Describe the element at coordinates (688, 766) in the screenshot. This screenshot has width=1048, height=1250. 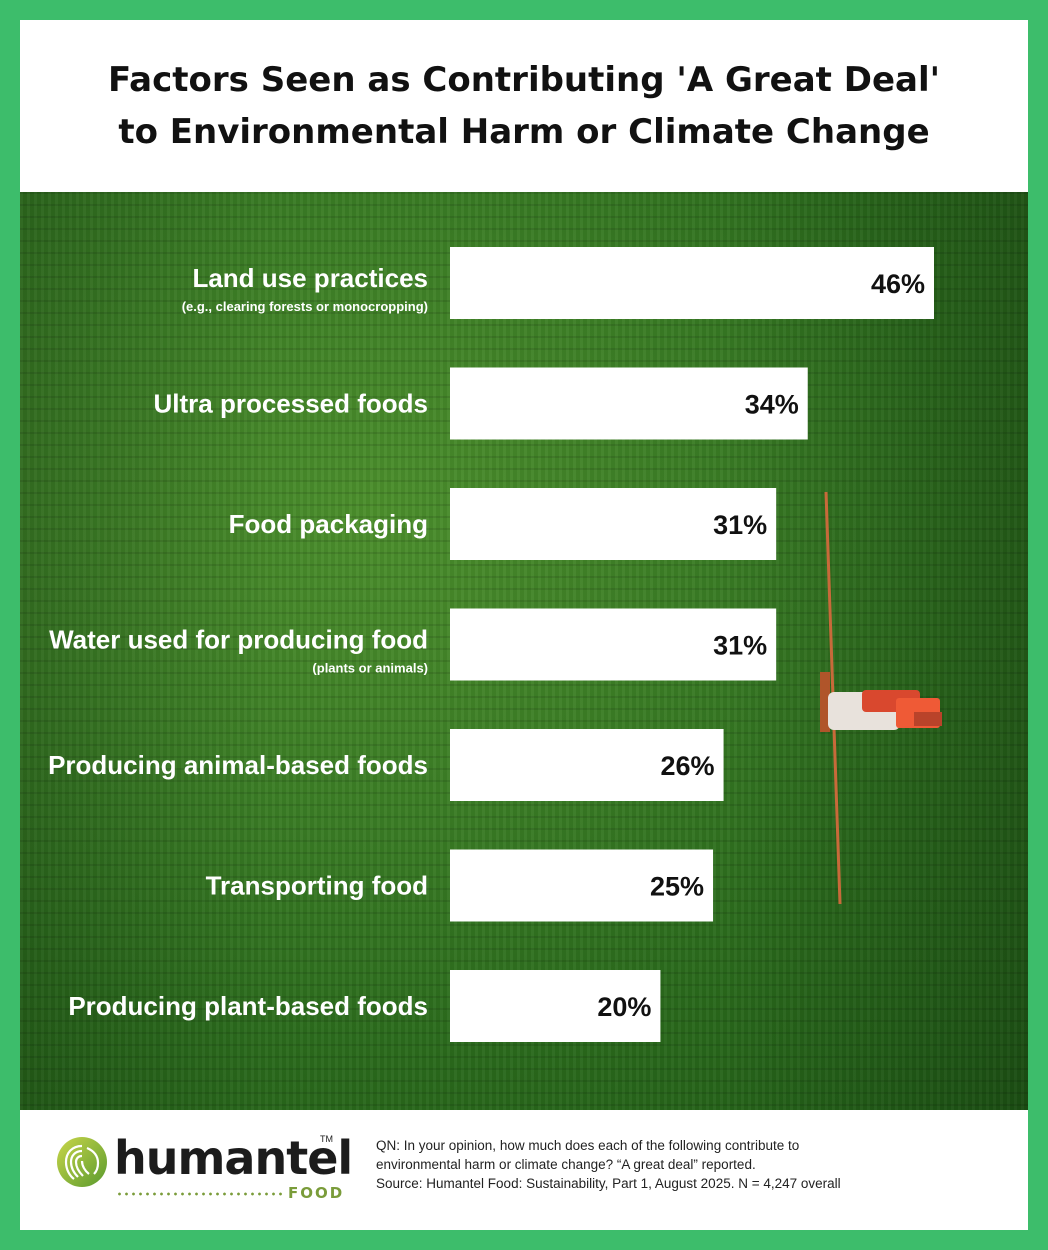
I see `value-label-4: 26%` at that location.